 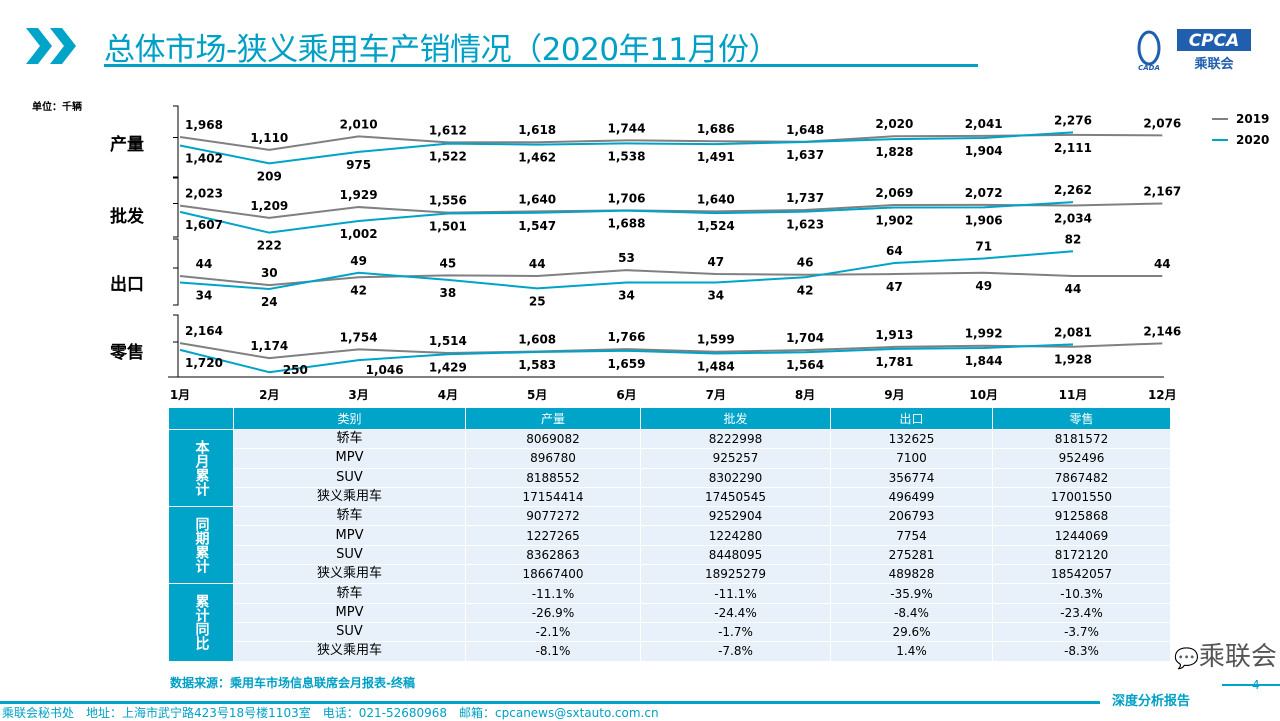 I want to click on data-label-2020: 1,538, so click(x=627, y=156).